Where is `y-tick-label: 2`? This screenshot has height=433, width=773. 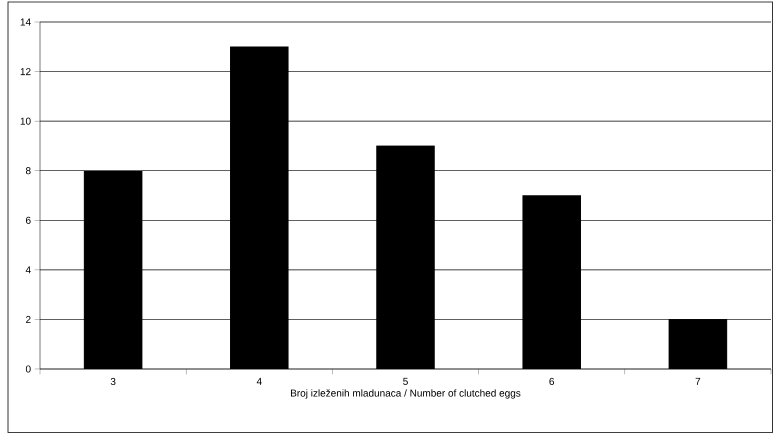
y-tick-label: 2 is located at coordinates (28, 319).